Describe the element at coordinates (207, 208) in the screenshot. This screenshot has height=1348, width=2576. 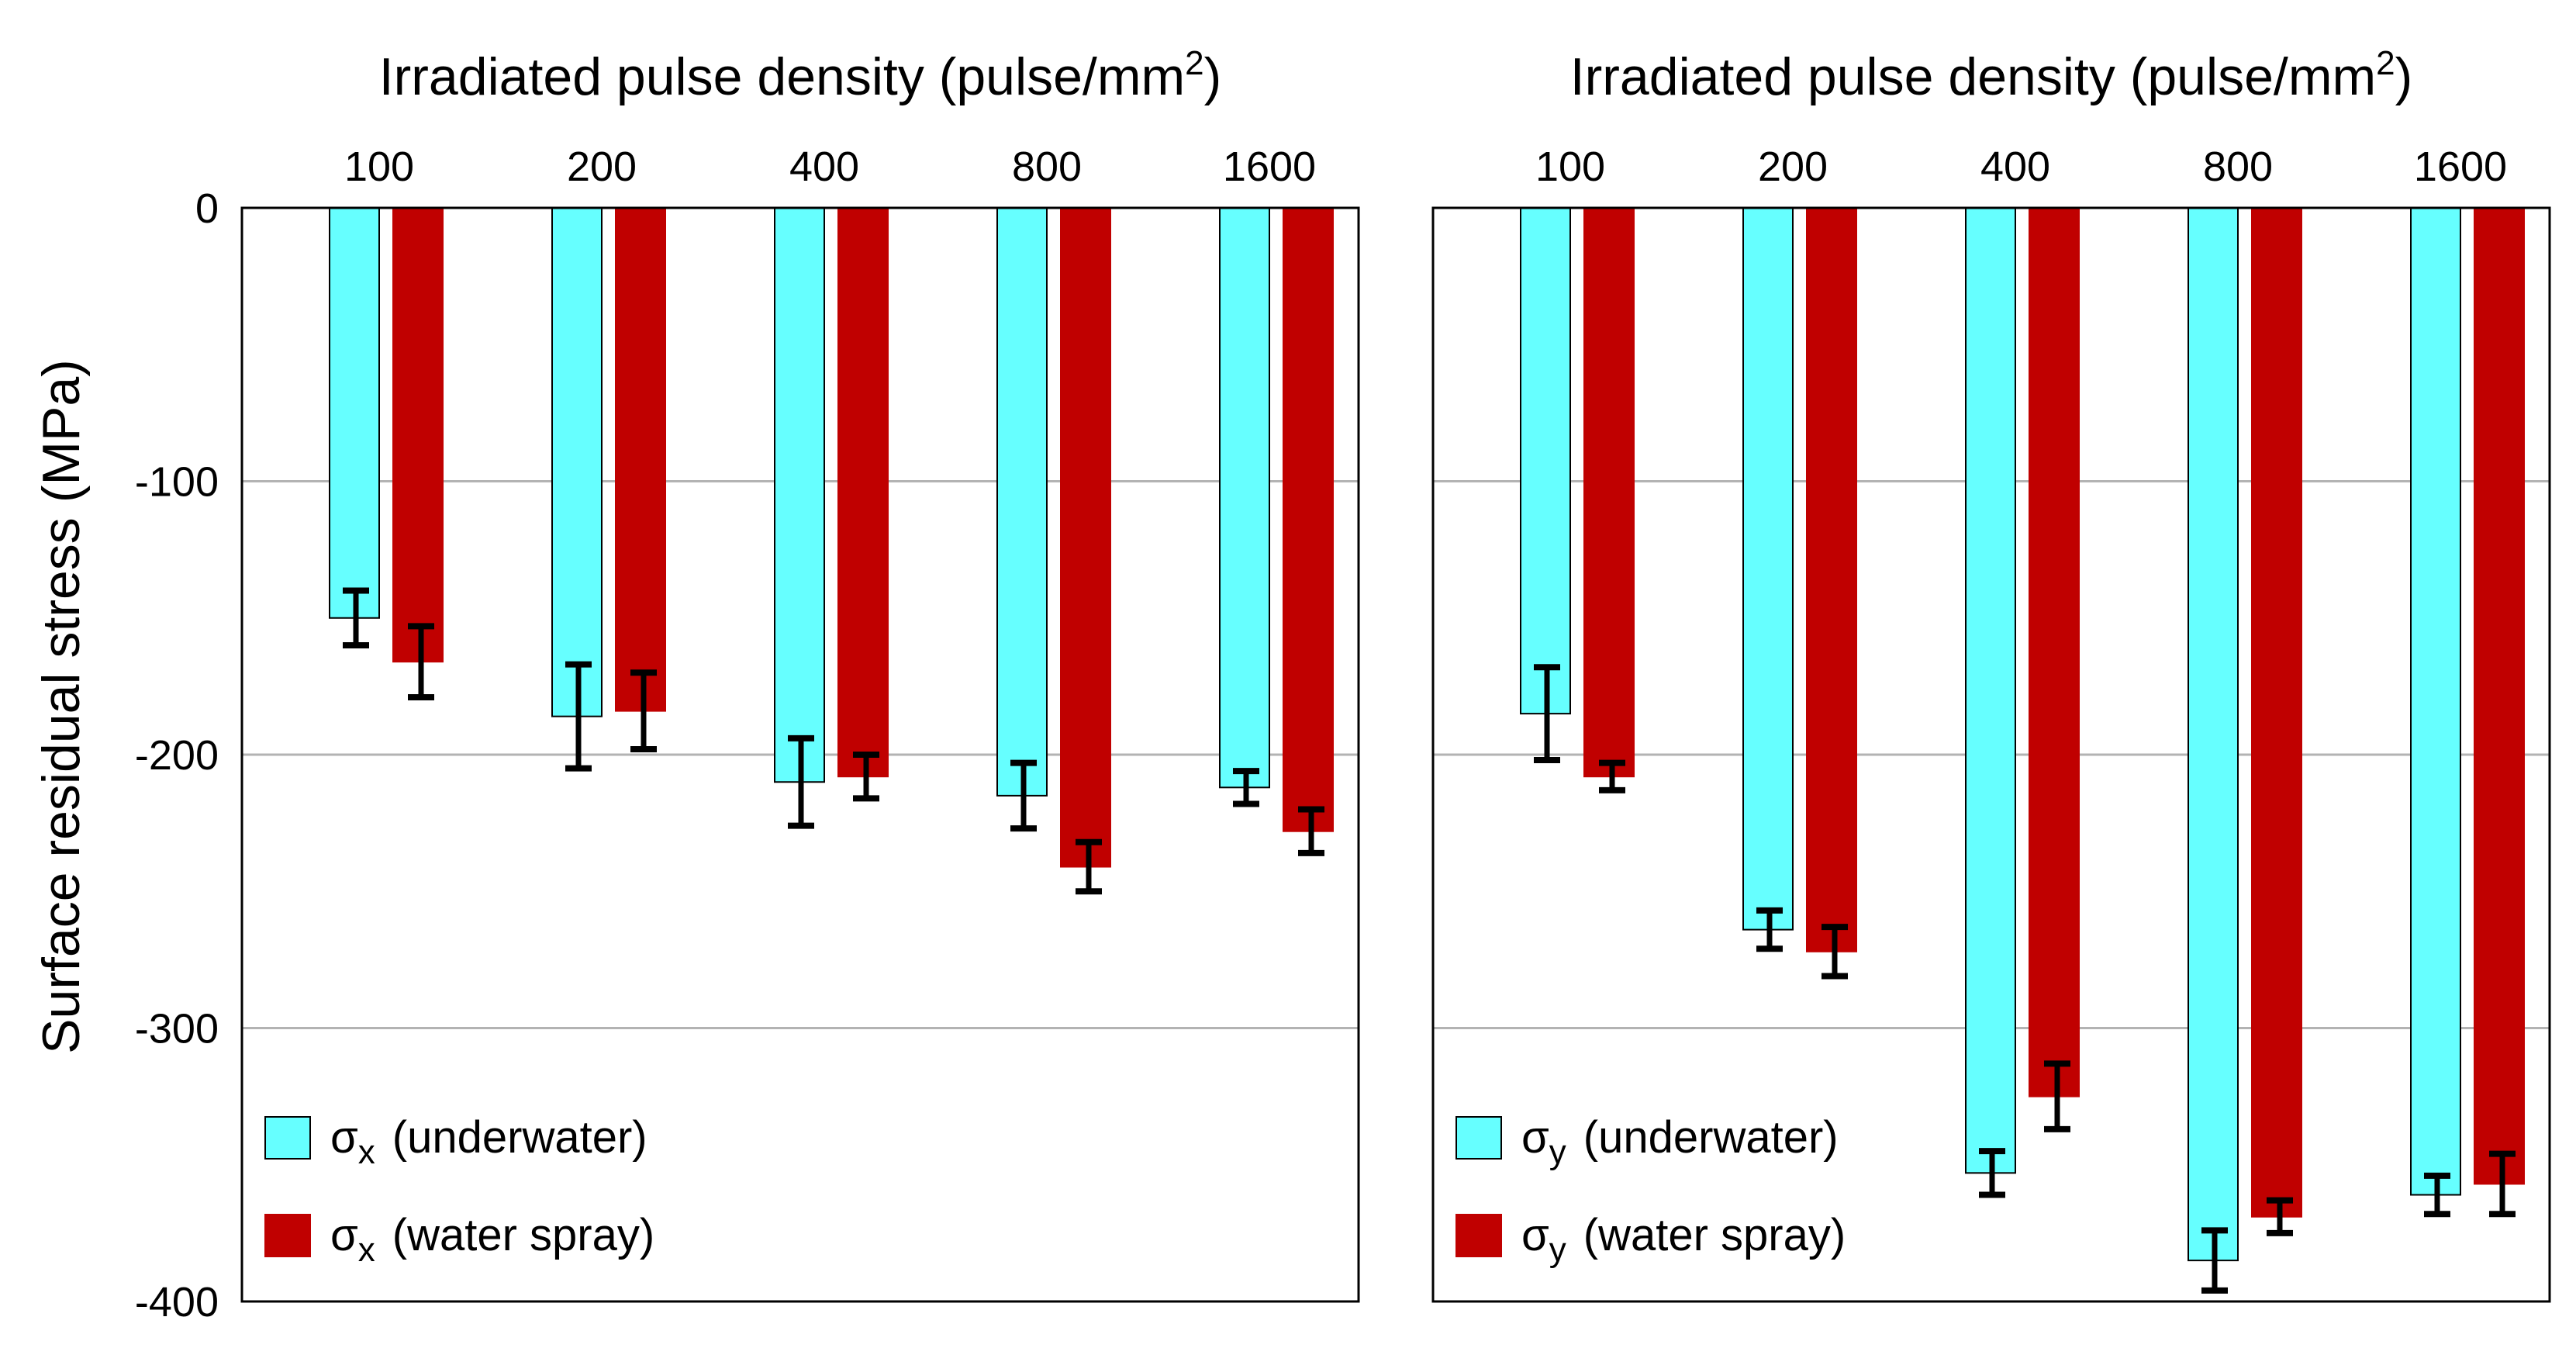
I see `y-tick-label: 0` at that location.